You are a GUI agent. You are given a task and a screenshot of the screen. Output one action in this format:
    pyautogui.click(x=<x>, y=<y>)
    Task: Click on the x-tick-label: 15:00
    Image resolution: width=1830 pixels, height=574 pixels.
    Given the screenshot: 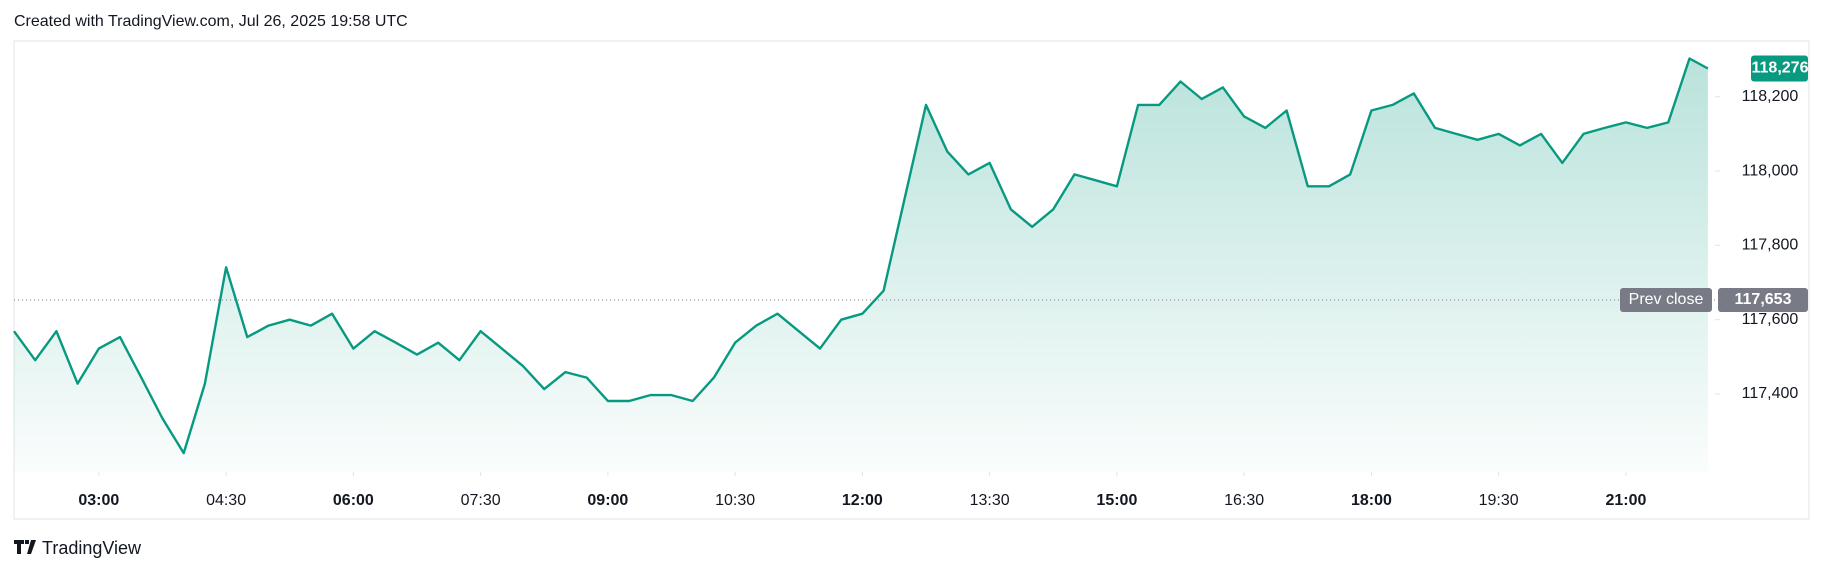 What is the action you would take?
    pyautogui.click(x=1116, y=500)
    